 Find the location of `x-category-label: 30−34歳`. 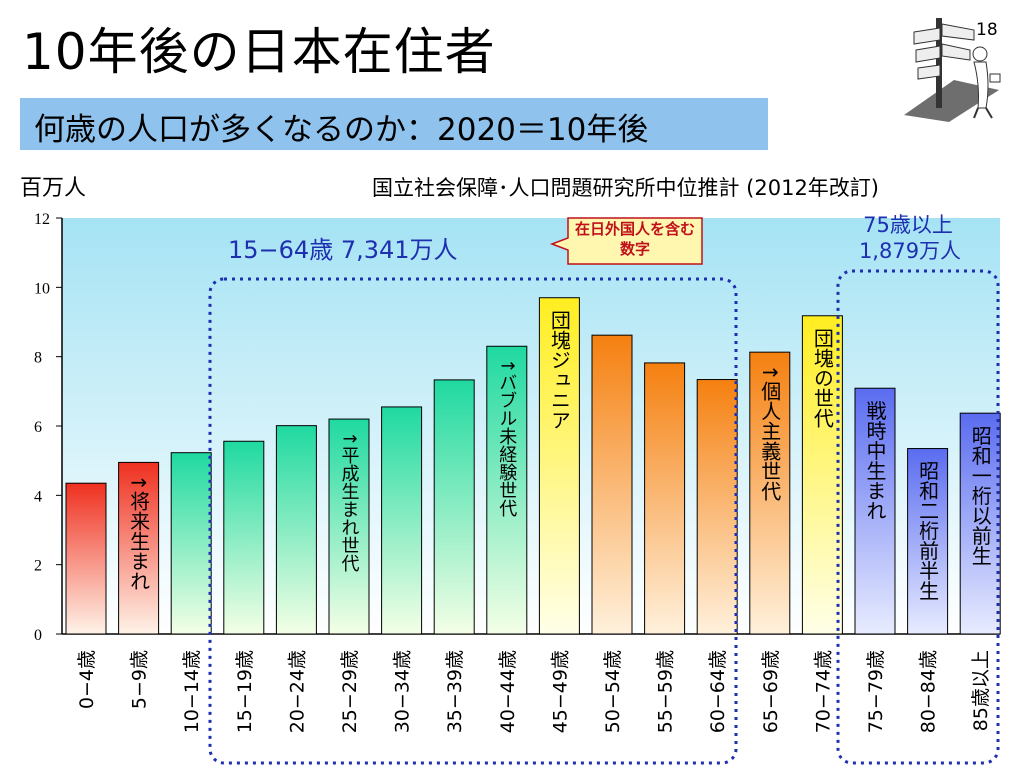

x-category-label: 30−34歳 is located at coordinates (403, 691).